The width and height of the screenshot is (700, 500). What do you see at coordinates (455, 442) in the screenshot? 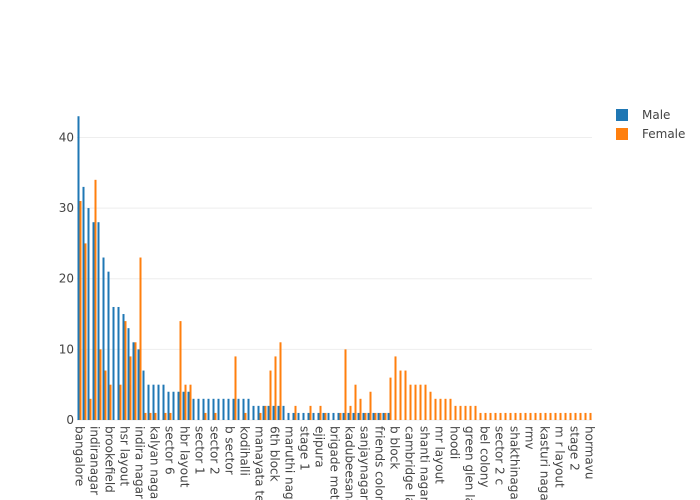
I see `x-tick-label: hoodi` at bounding box center [455, 442].